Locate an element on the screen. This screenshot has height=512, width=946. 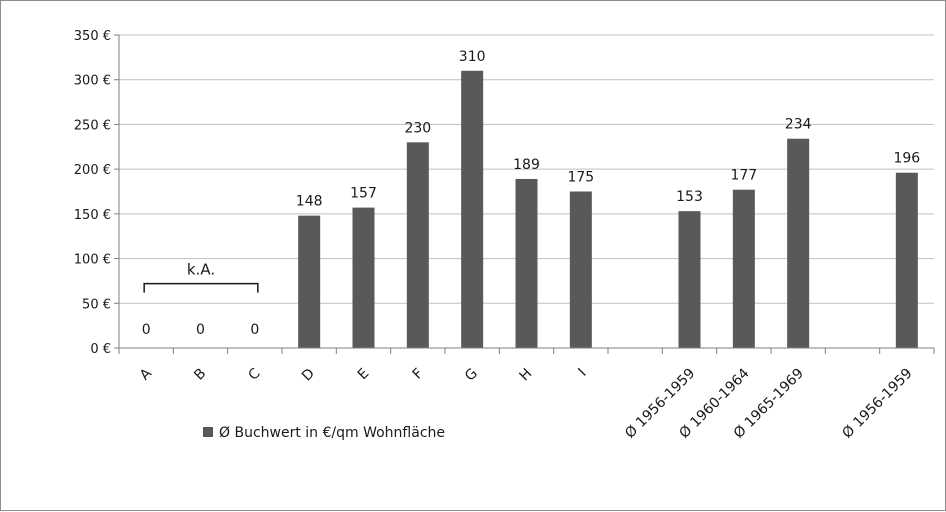
data-label: 230 is located at coordinates (417, 128).